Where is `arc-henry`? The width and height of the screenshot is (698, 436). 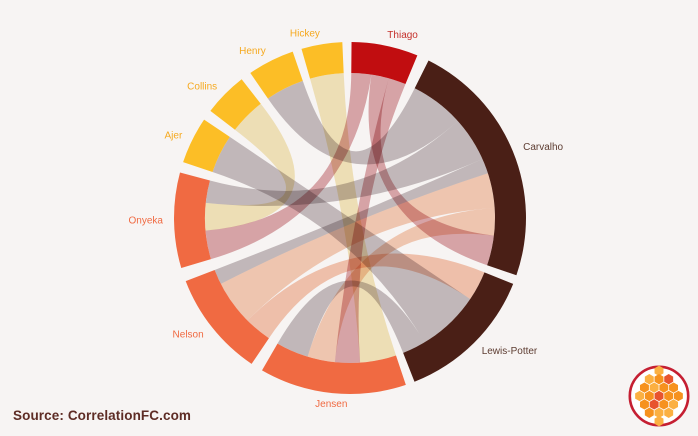 arc-henry is located at coordinates (276, 75).